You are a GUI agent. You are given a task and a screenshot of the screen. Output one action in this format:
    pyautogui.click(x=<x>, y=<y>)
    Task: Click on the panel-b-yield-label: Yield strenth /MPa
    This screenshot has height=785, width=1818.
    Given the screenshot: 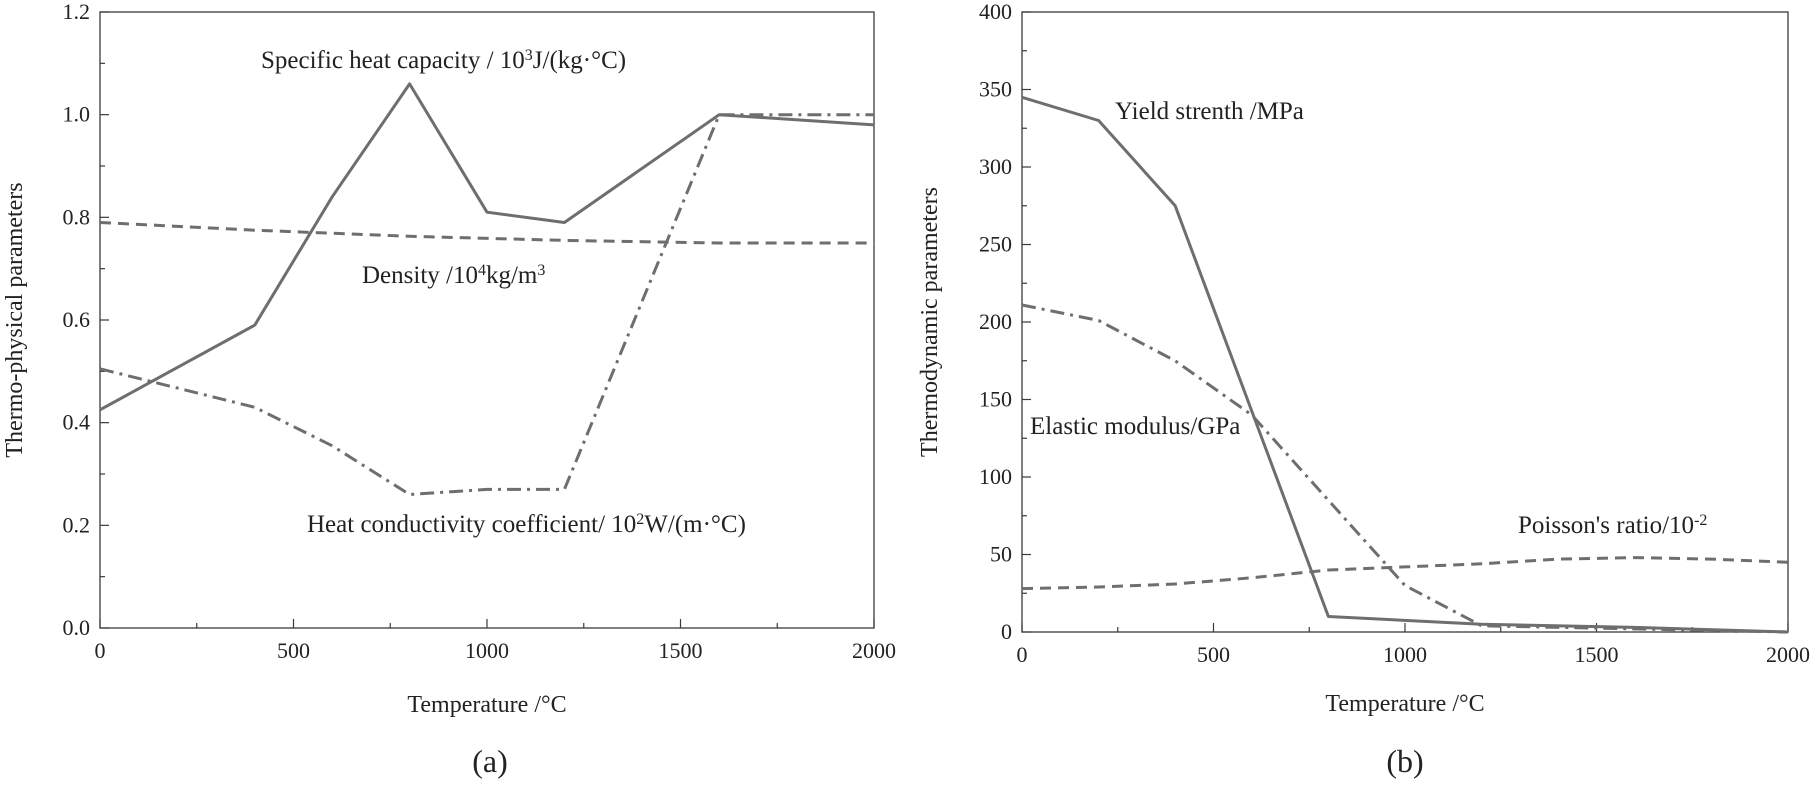 What is the action you would take?
    pyautogui.click(x=1209, y=111)
    